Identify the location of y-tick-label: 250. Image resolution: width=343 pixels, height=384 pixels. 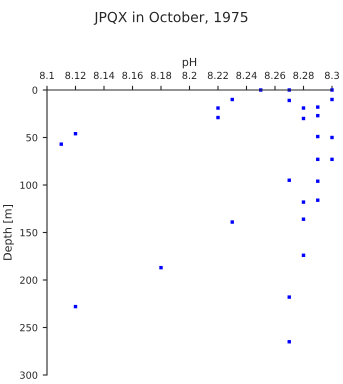
(29, 328).